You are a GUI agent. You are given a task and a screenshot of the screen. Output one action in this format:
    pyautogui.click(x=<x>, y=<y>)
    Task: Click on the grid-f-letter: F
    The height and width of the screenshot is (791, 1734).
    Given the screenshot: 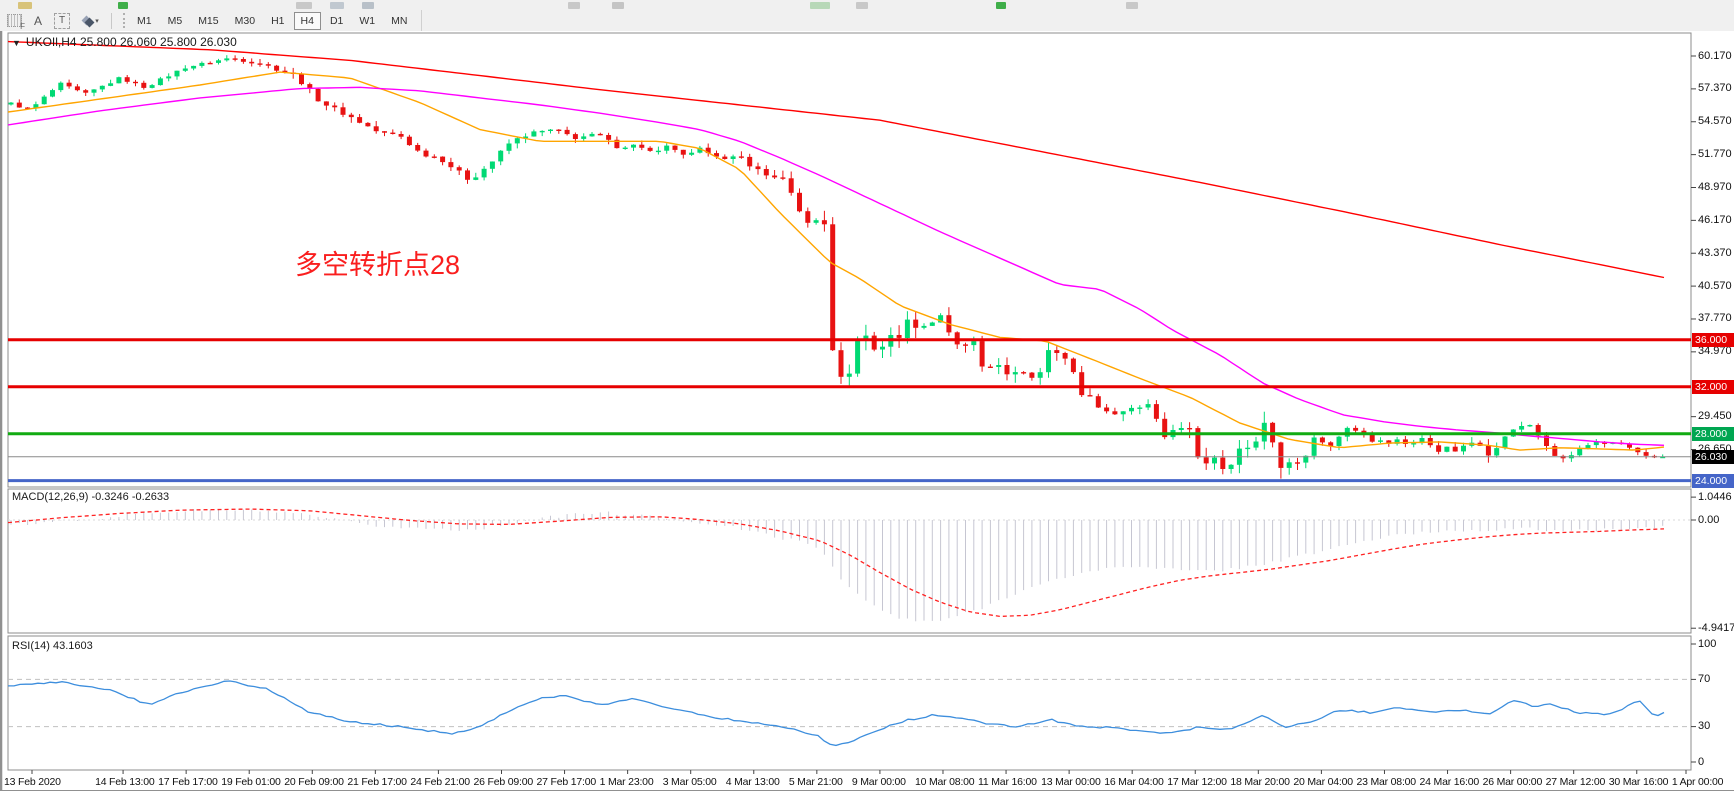 What is the action you would take?
    pyautogui.click(x=22, y=26)
    